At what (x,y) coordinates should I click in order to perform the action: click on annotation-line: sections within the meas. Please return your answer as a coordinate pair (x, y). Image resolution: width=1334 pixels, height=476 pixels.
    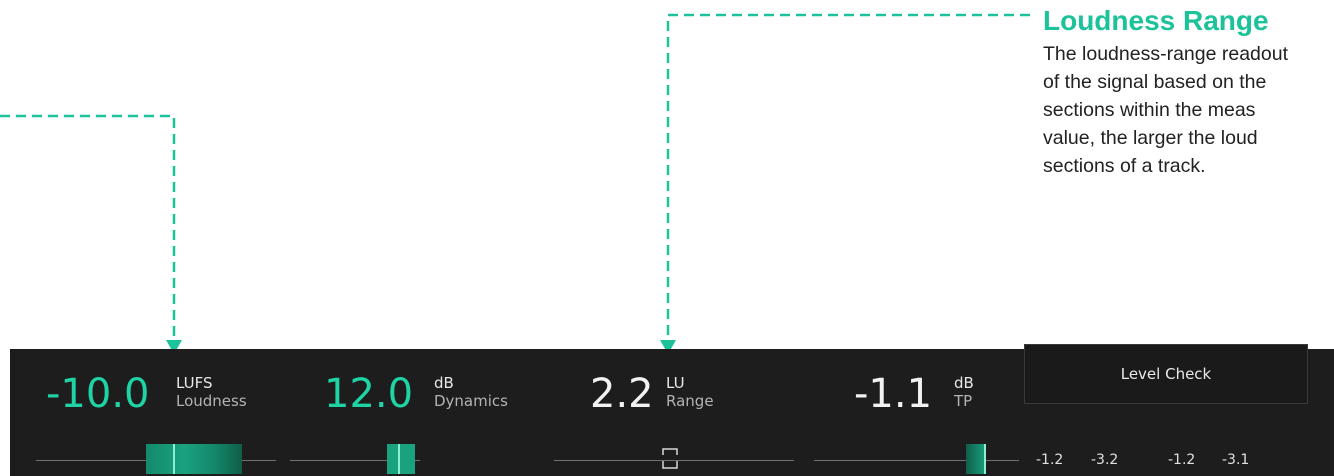
    Looking at the image, I should click on (1149, 110).